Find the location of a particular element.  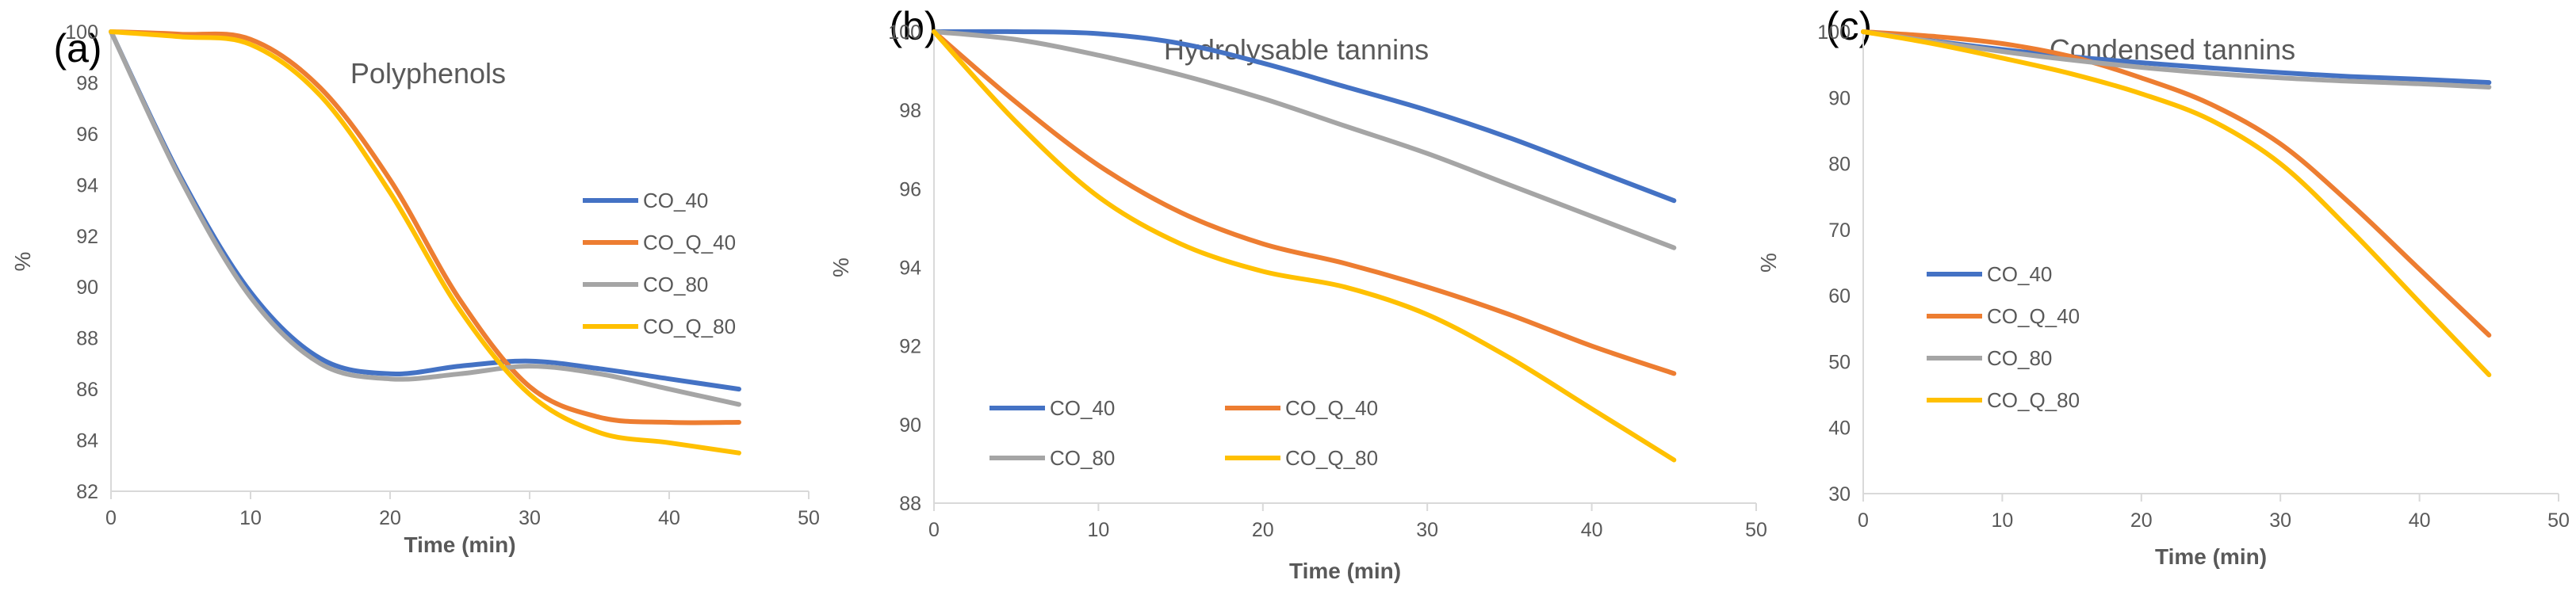

panel-label: (c) is located at coordinates (1849, 26).